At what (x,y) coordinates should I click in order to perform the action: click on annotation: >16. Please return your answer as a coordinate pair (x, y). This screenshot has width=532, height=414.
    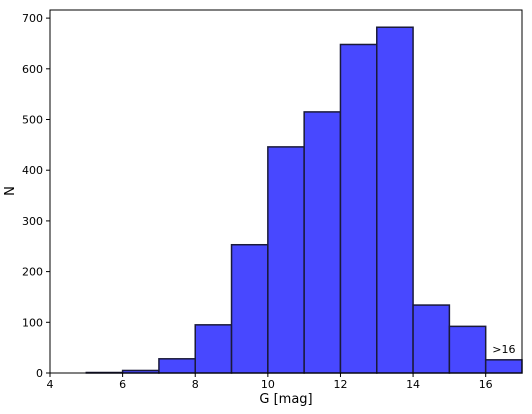
    Looking at the image, I should click on (503, 349).